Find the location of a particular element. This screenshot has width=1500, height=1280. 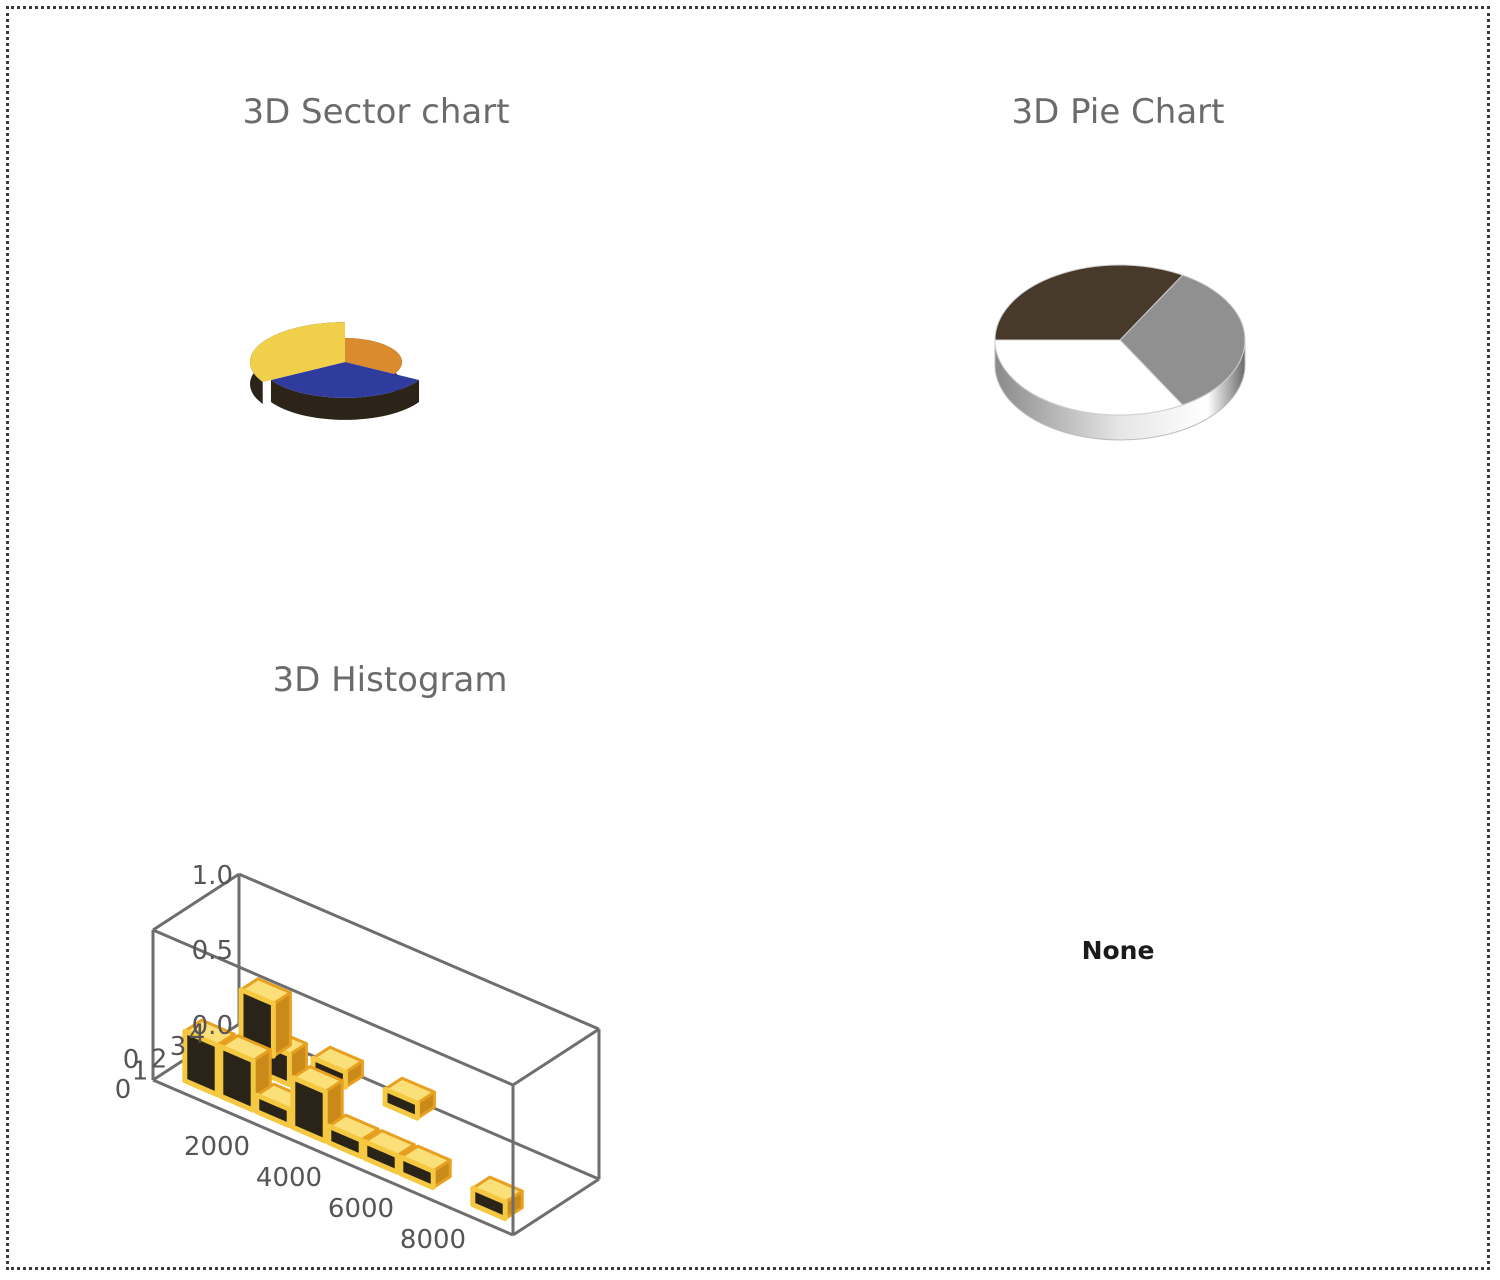

hist-front-bar-0-front is located at coordinates (201, 1063).